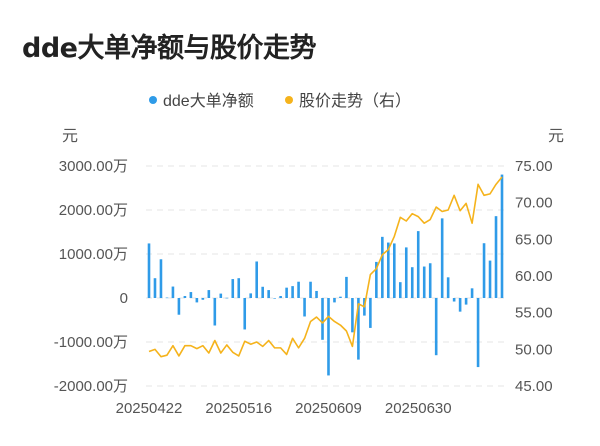 Image resolution: width=600 pixels, height=446 pixels. Describe the element at coordinates (93, 210) in the screenshot. I see `left-tick-label: 2000.00万` at that location.